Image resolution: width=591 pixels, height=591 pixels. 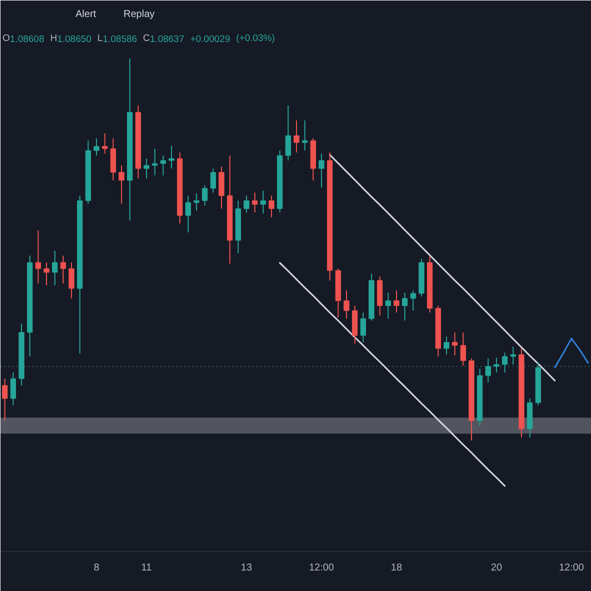 What do you see at coordinates (86, 14) in the screenshot?
I see `text: Alert` at bounding box center [86, 14].